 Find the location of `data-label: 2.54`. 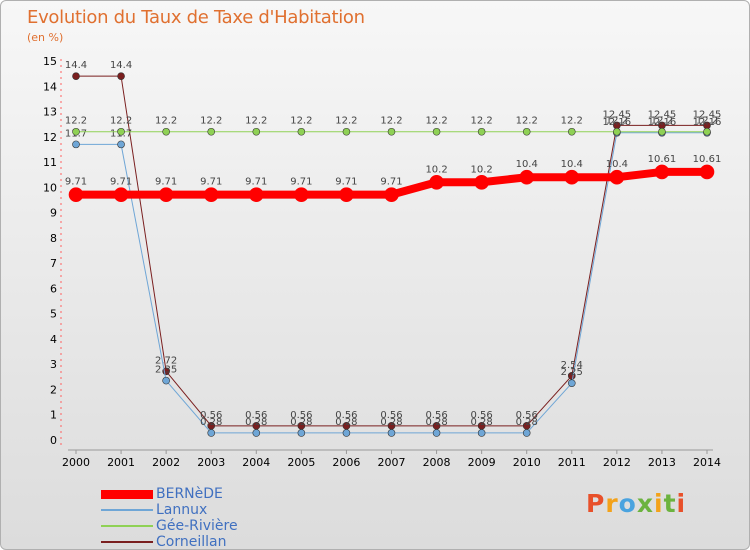

data-label: 2.54 is located at coordinates (572, 365).